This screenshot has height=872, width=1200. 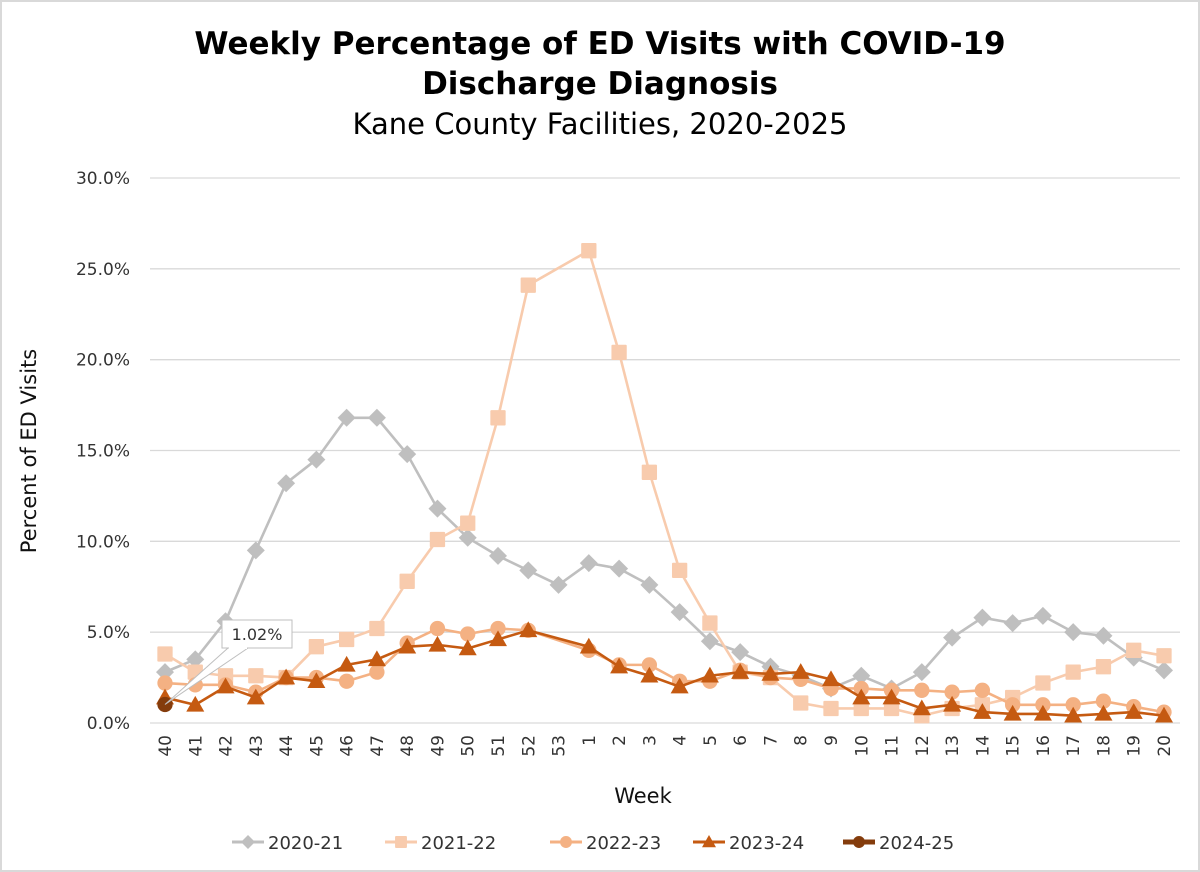 I want to click on x-tick-label: 45, so click(x=317, y=746).